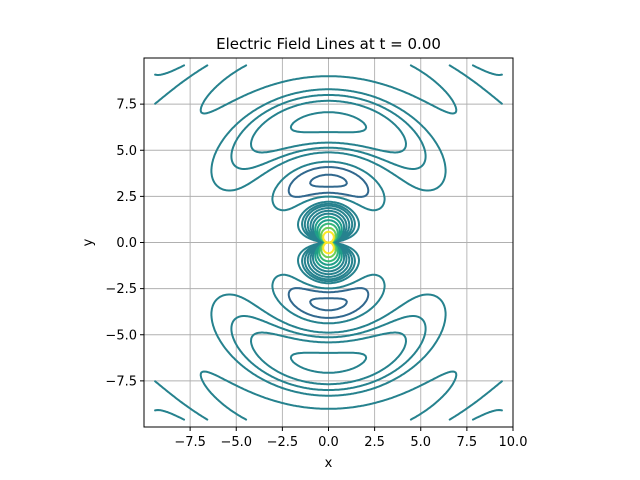 This screenshot has width=640, height=480. I want to click on y-axis: 7.5 5.0 2.5 0.0 −2.5 −5.0 −7.5, so click(124, 243).